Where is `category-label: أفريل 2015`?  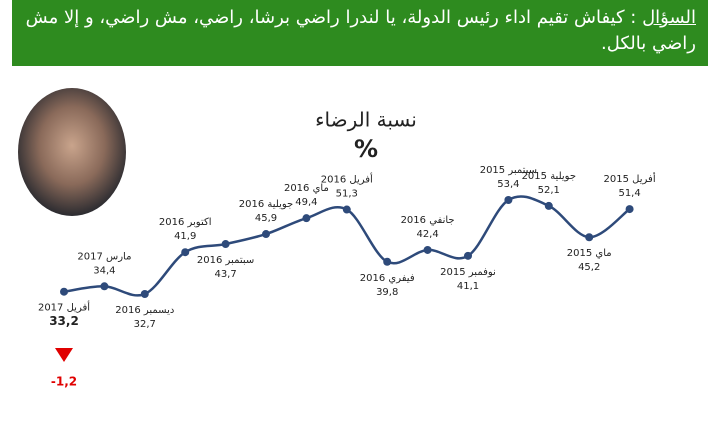
category-label: أفريل 2015 is located at coordinates (630, 178).